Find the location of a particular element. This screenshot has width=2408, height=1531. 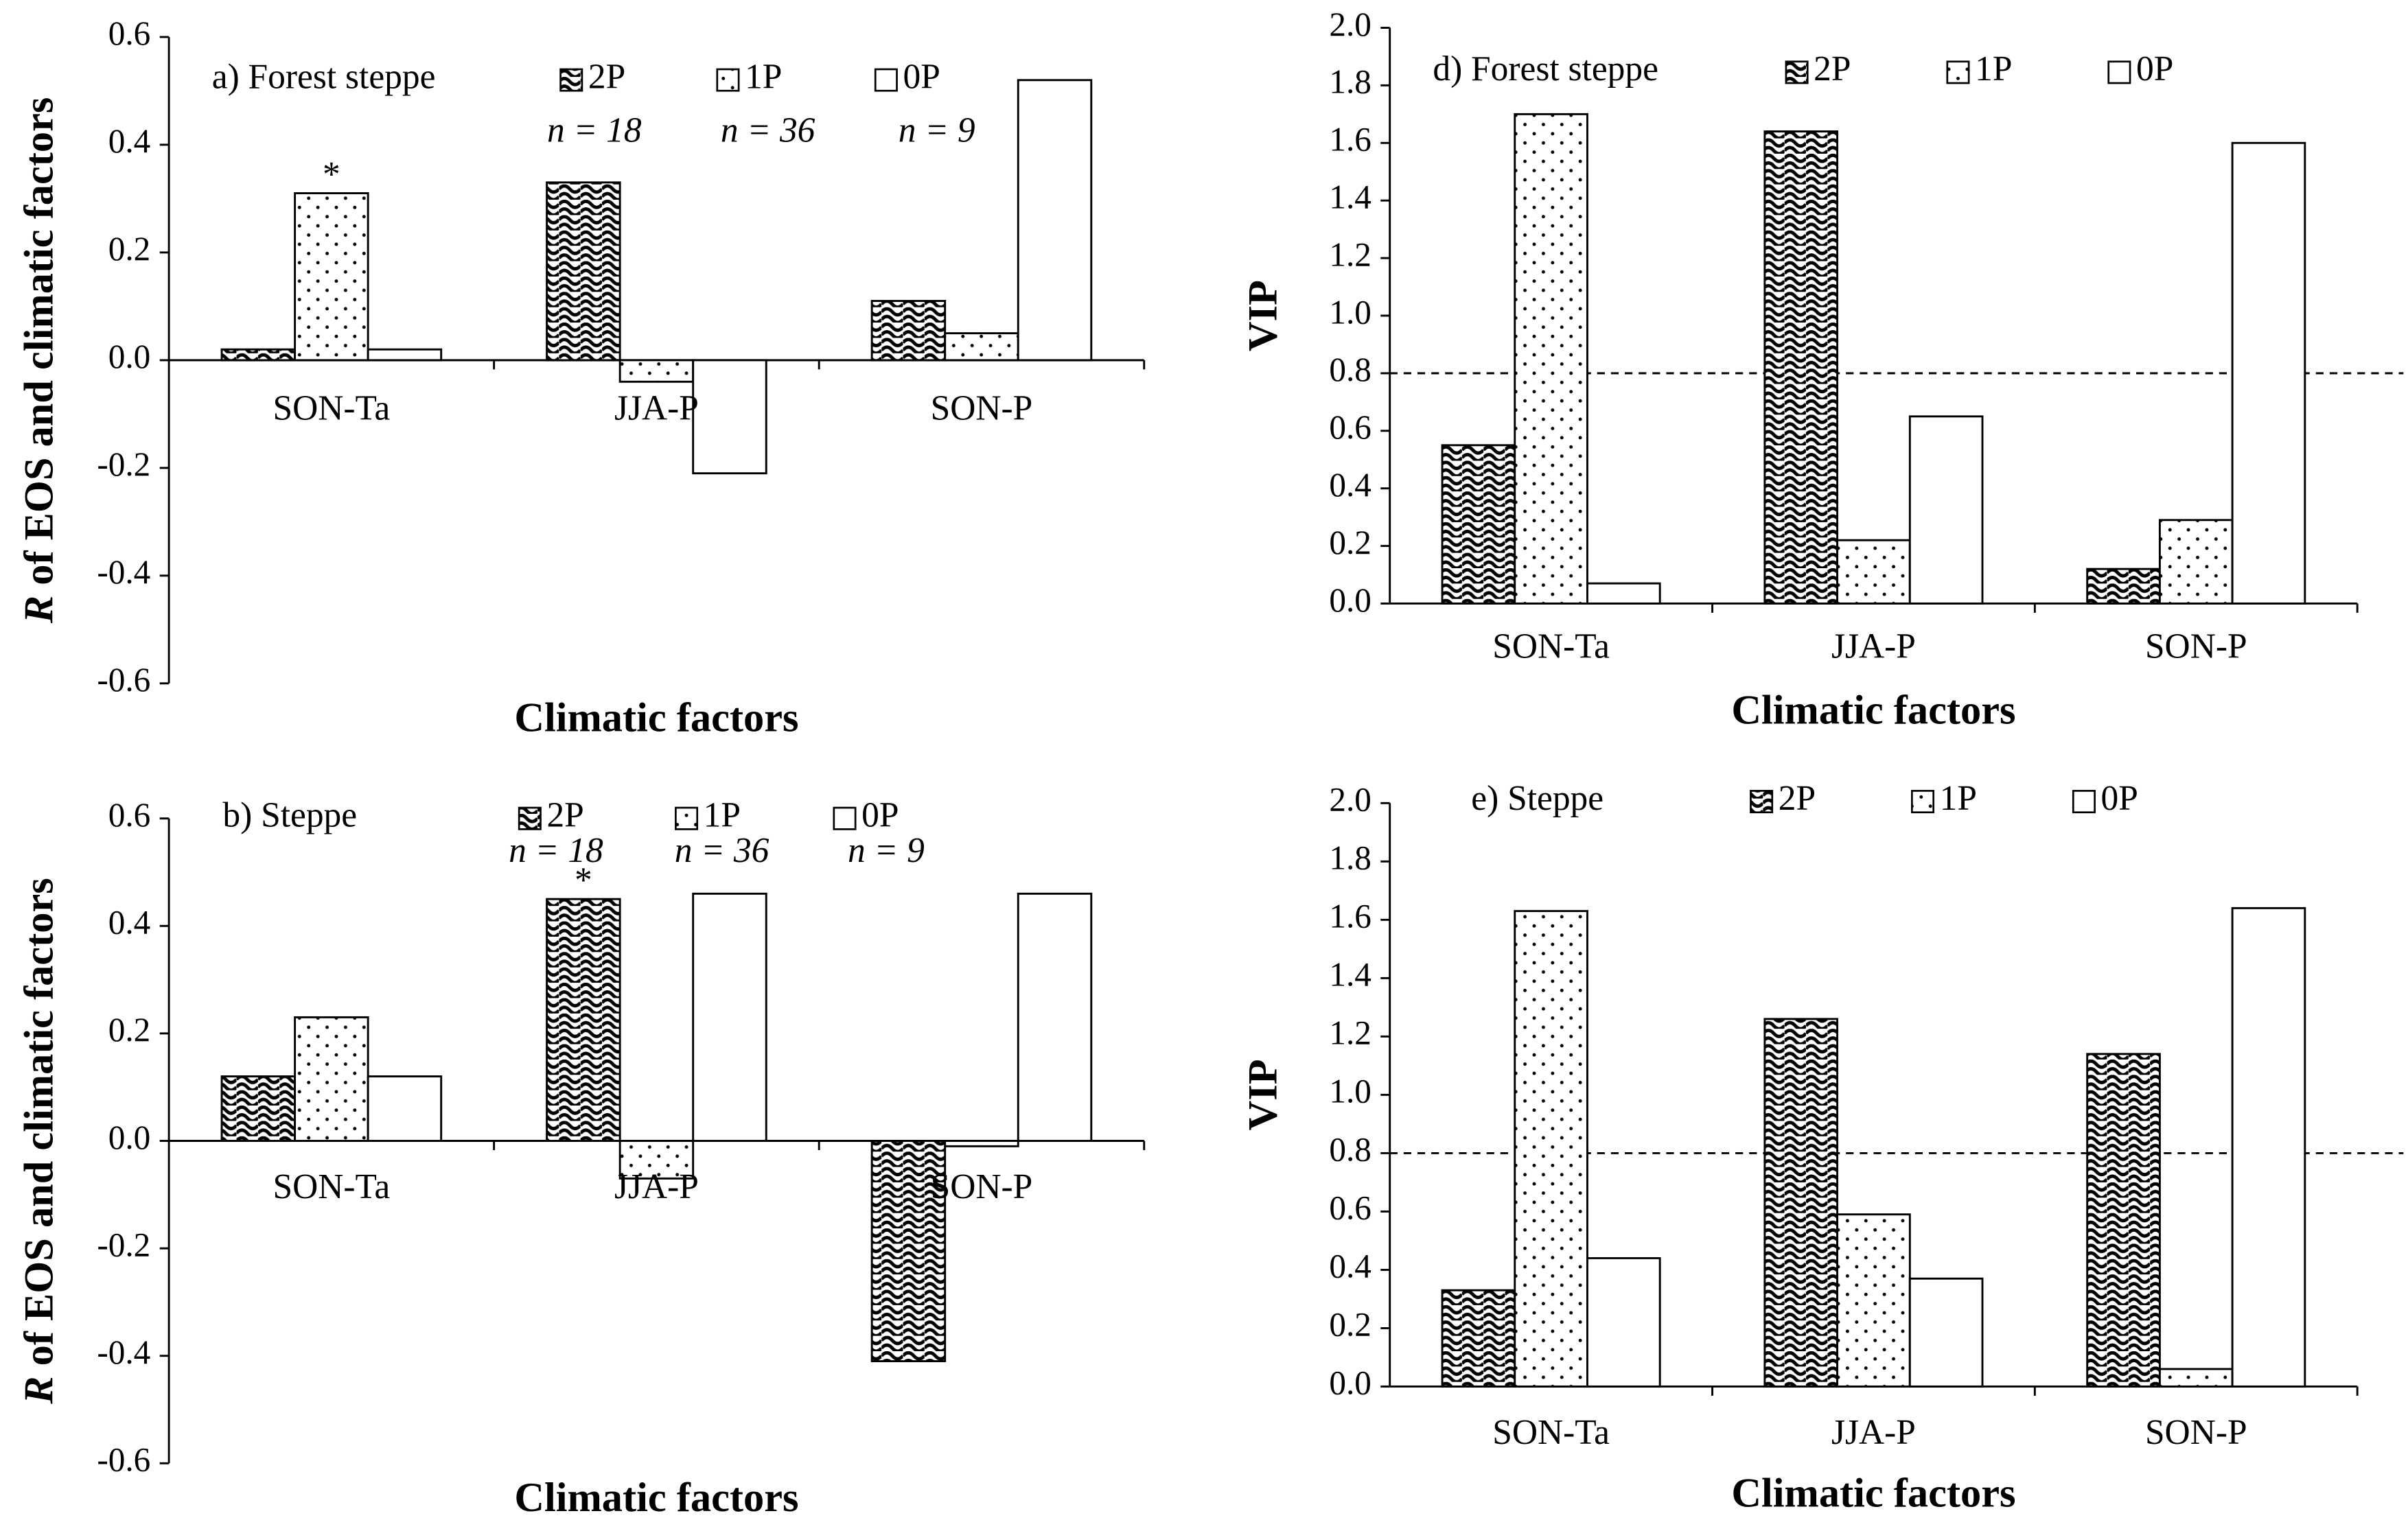

y-axis-label-text: VIP is located at coordinates (1263, 315).